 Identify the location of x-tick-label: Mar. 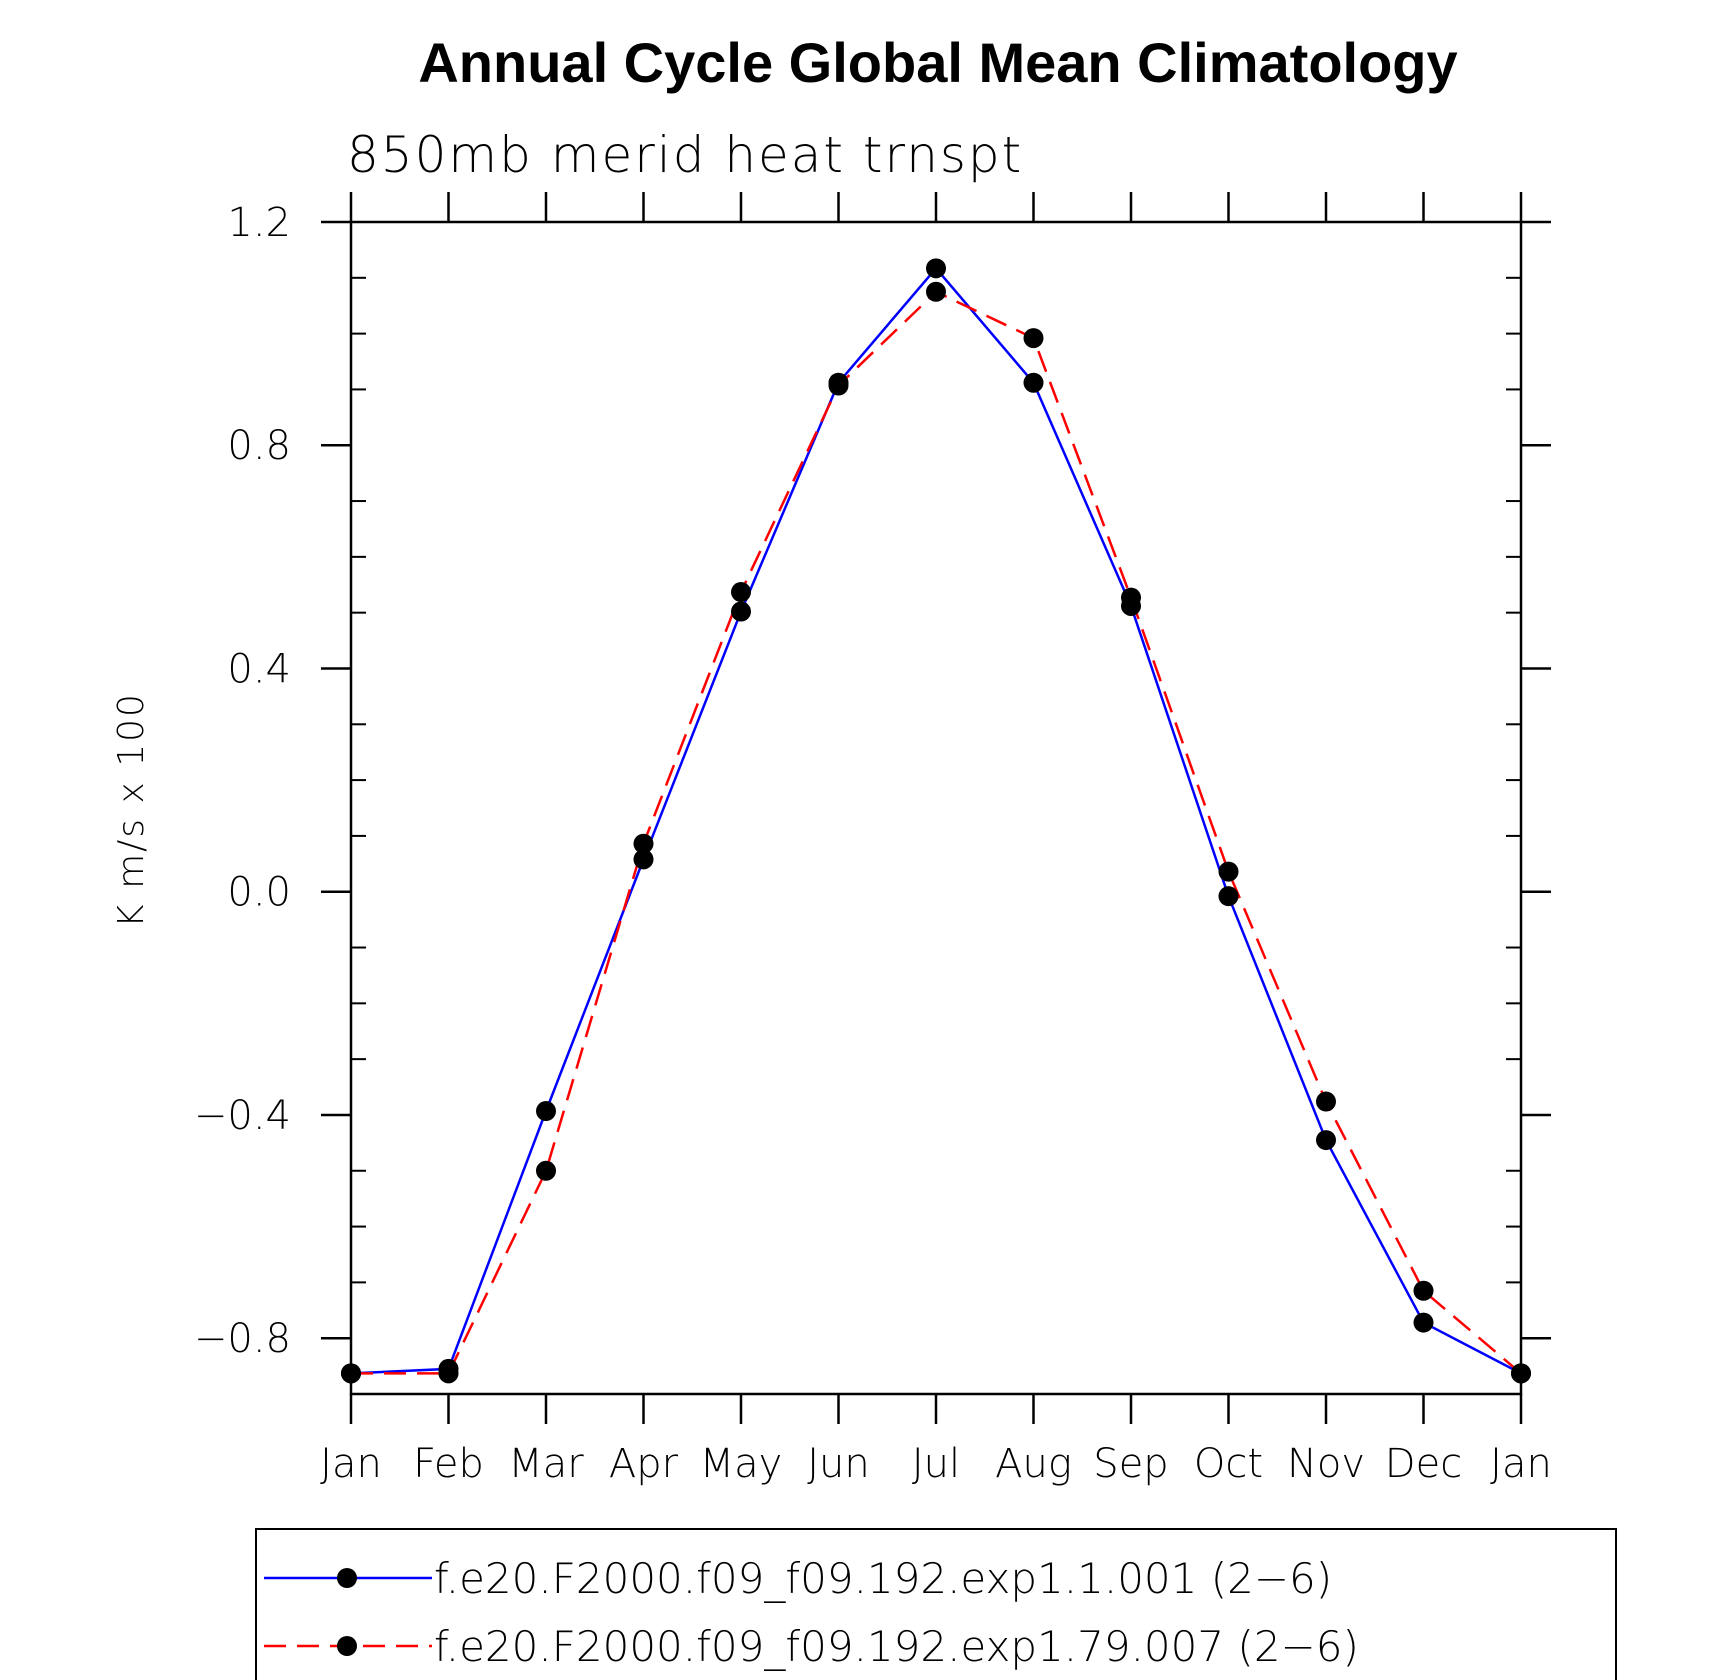
(546, 1464).